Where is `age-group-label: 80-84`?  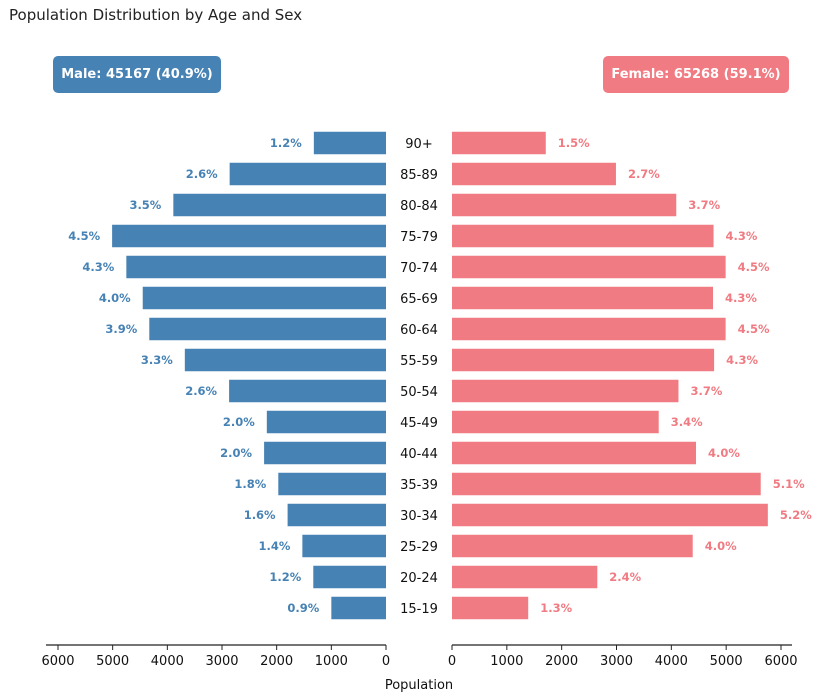 age-group-label: 80-84 is located at coordinates (419, 206).